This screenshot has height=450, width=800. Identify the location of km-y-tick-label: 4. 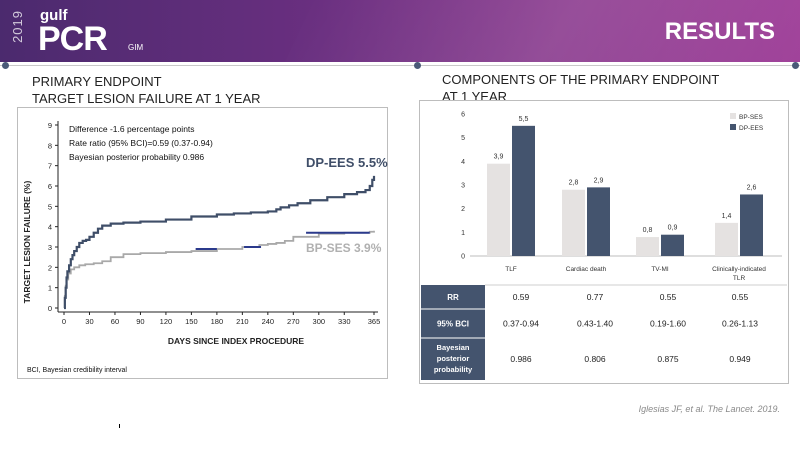
(50, 227).